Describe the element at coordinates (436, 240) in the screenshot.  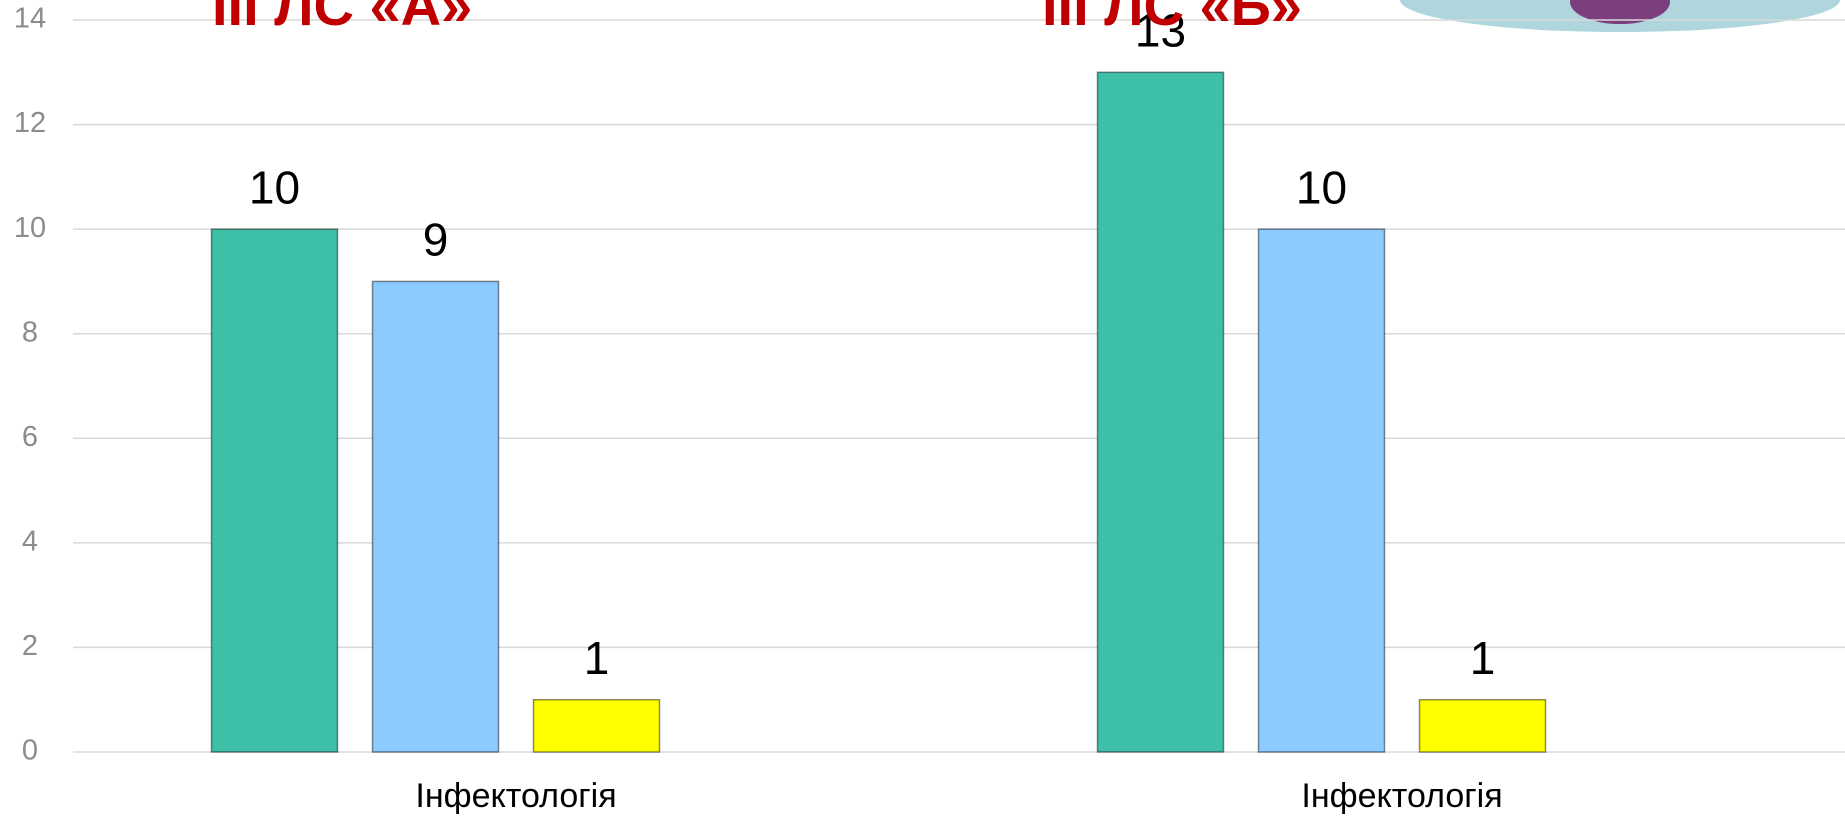
I see `data-label: 9` at that location.